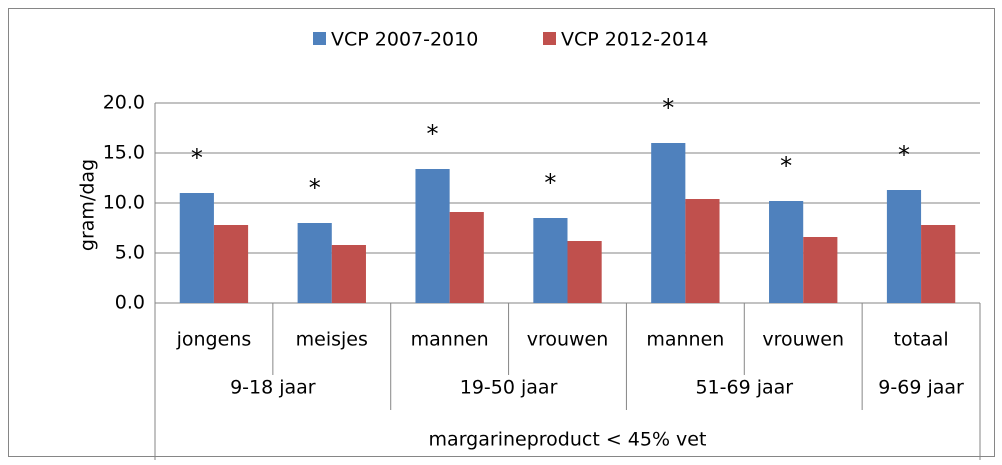 This screenshot has height=465, width=1002. I want to click on y-tick-label: 10.0, so click(124, 203).